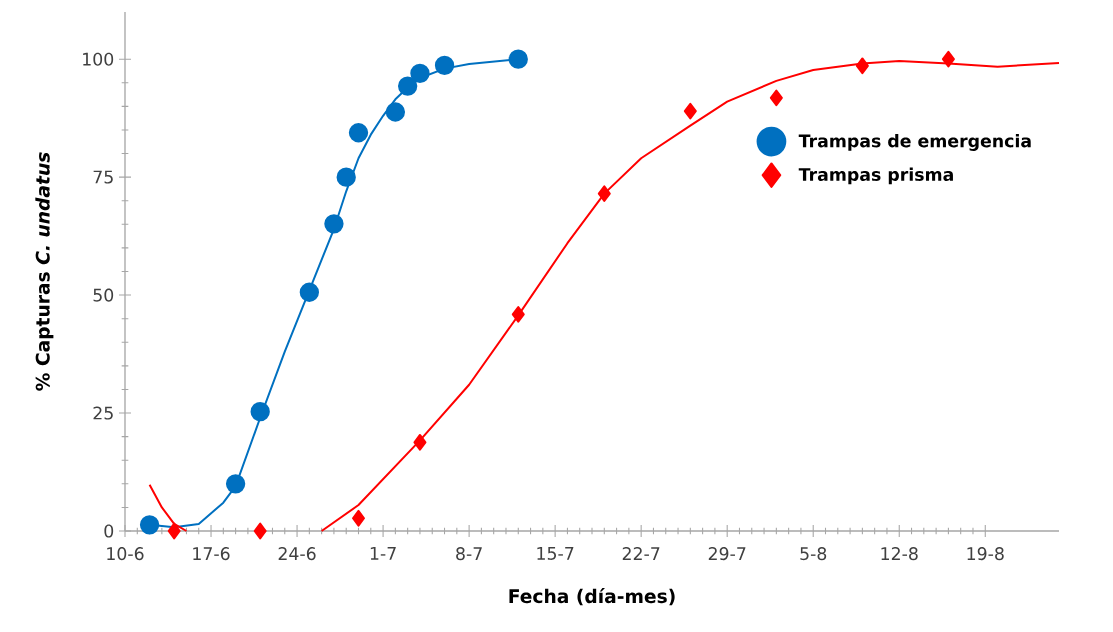  What do you see at coordinates (641, 553) in the screenshot?
I see `x-tick-label: 22-7` at bounding box center [641, 553].